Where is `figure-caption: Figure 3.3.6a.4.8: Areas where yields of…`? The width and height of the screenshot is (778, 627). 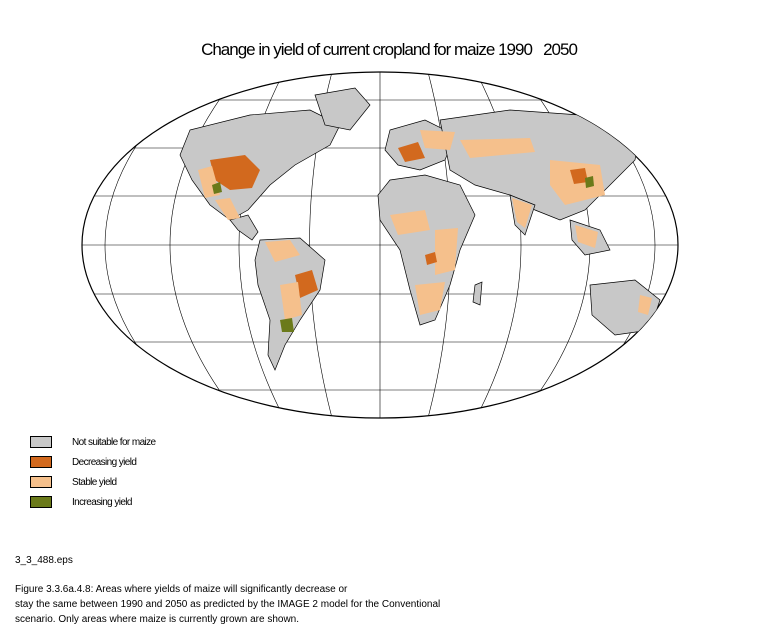
figure-caption: Figure 3.3.6a.4.8: Areas where yields of… is located at coordinates (385, 604).